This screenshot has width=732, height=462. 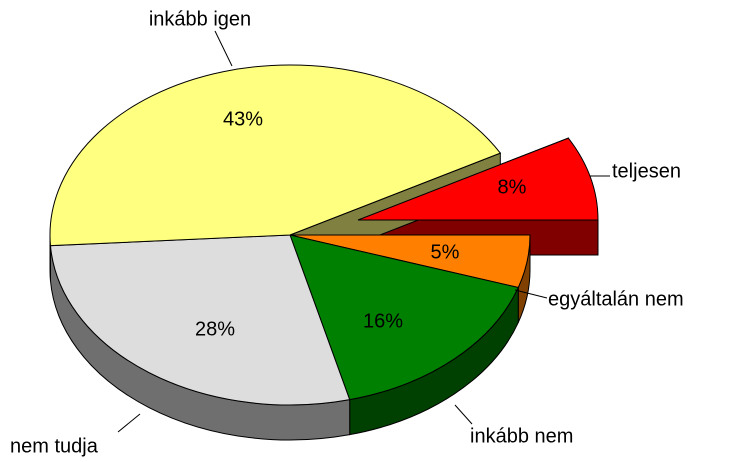 What do you see at coordinates (383, 321) in the screenshot?
I see `value-label: 16%` at bounding box center [383, 321].